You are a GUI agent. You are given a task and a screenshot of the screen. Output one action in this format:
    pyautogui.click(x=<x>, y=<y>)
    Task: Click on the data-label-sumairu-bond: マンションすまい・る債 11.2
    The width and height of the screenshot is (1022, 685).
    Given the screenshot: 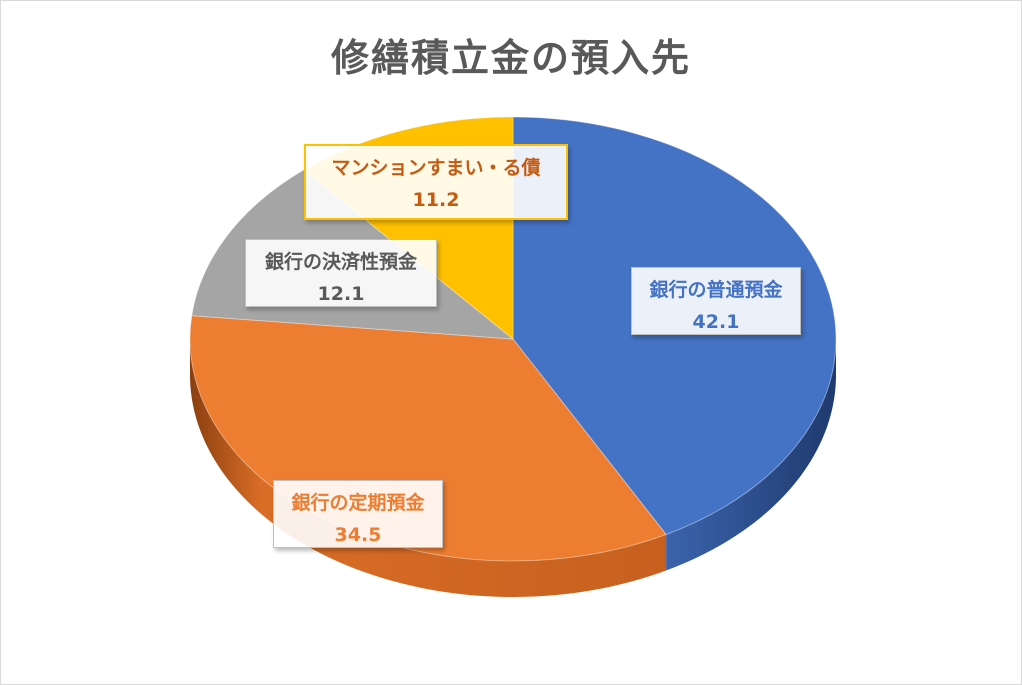 What is the action you would take?
    pyautogui.click(x=436, y=182)
    